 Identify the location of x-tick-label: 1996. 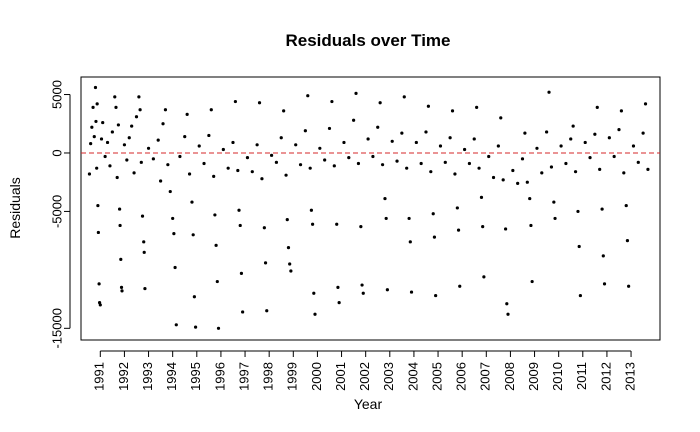
(219, 376).